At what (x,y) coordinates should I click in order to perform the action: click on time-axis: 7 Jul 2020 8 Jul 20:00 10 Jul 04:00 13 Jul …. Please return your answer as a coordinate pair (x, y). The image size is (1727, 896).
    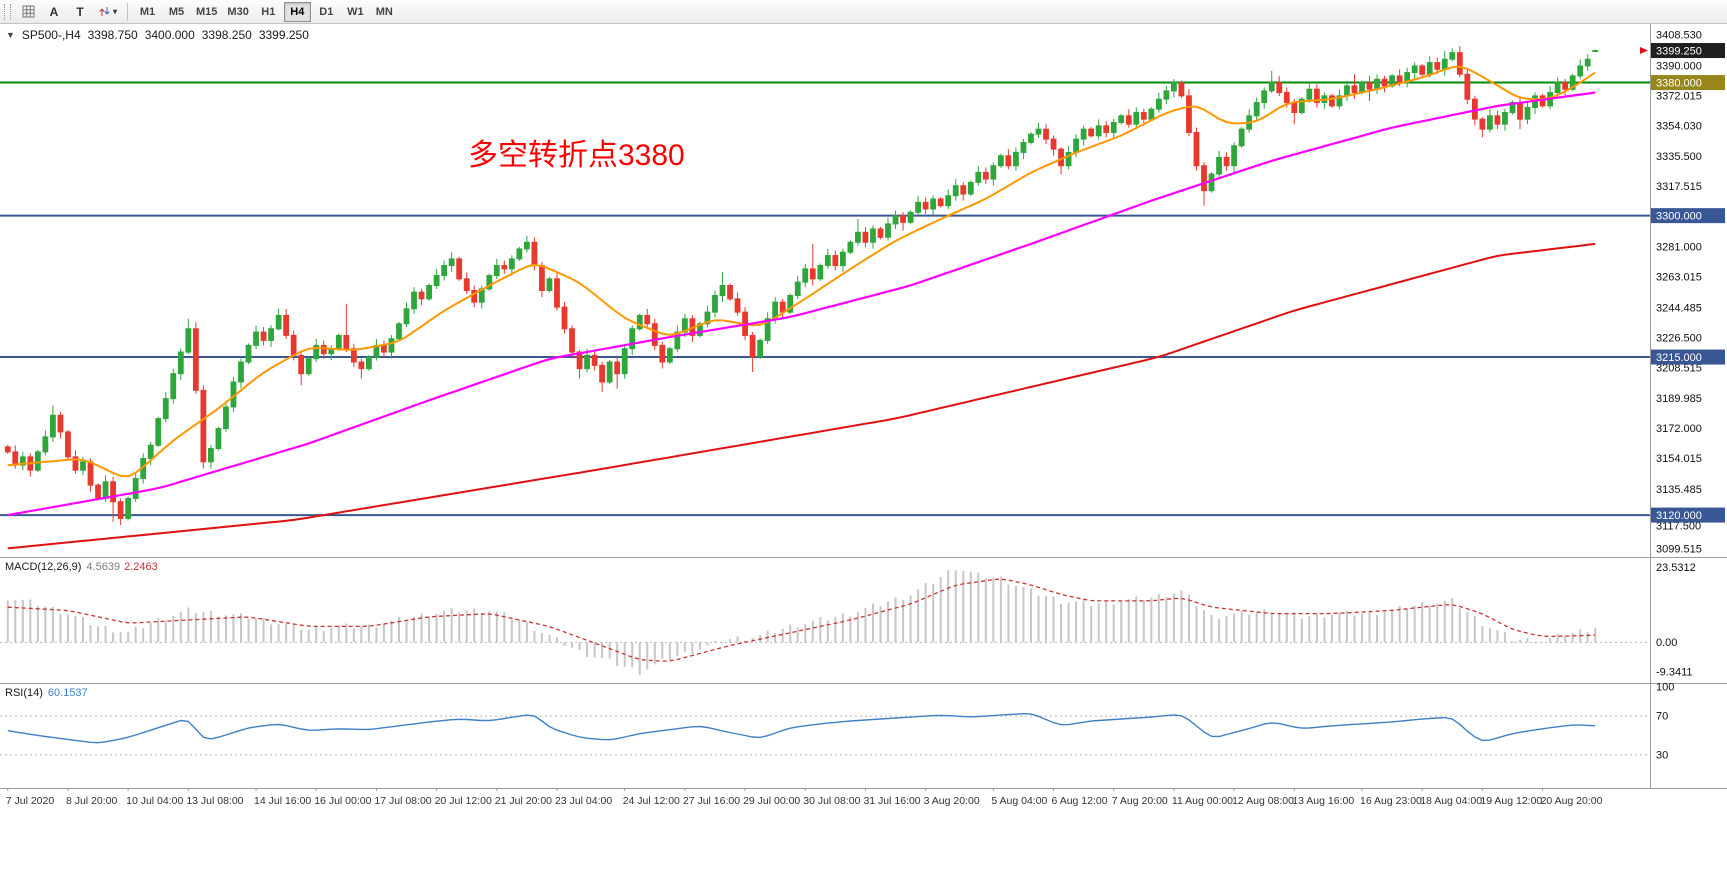
    Looking at the image, I should click on (804, 797).